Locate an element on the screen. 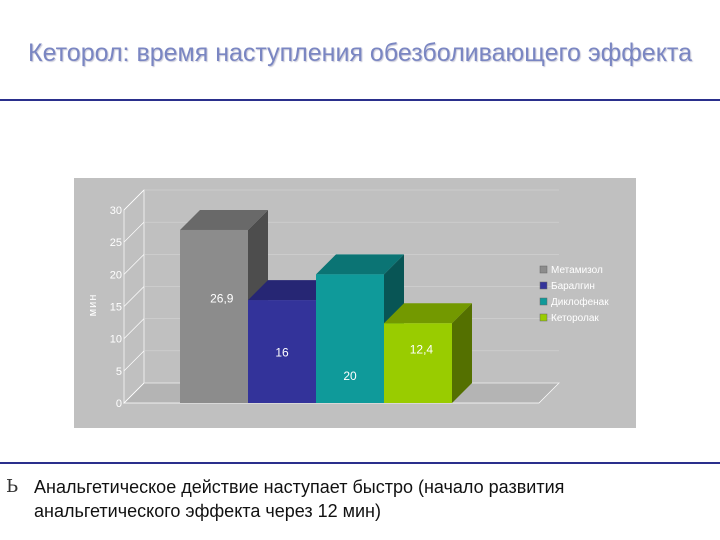 This screenshot has width=720, height=540. bullet-marker: Ь is located at coordinates (12, 486).